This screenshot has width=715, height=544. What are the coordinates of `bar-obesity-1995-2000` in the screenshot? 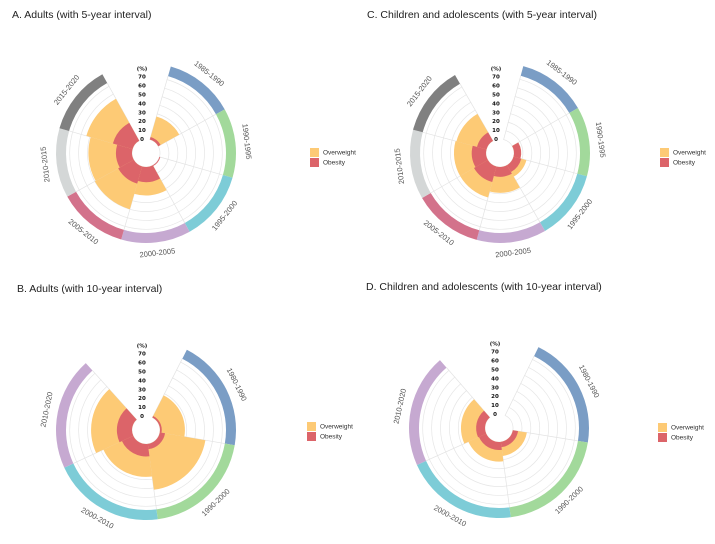 It's located at (156, 161).